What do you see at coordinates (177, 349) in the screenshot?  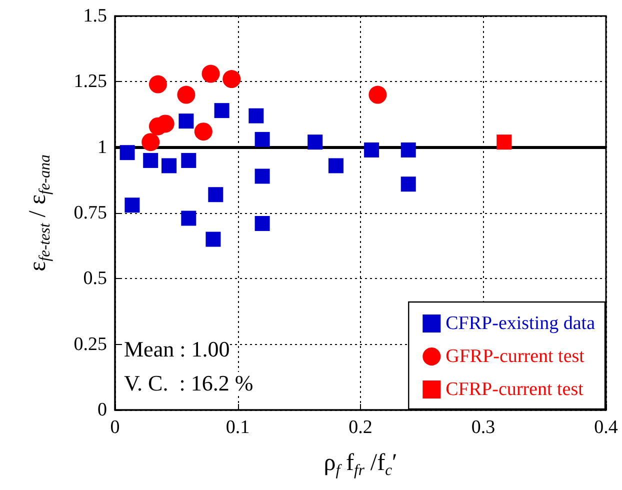 I see `annotation: Mean : 1.00` at bounding box center [177, 349].